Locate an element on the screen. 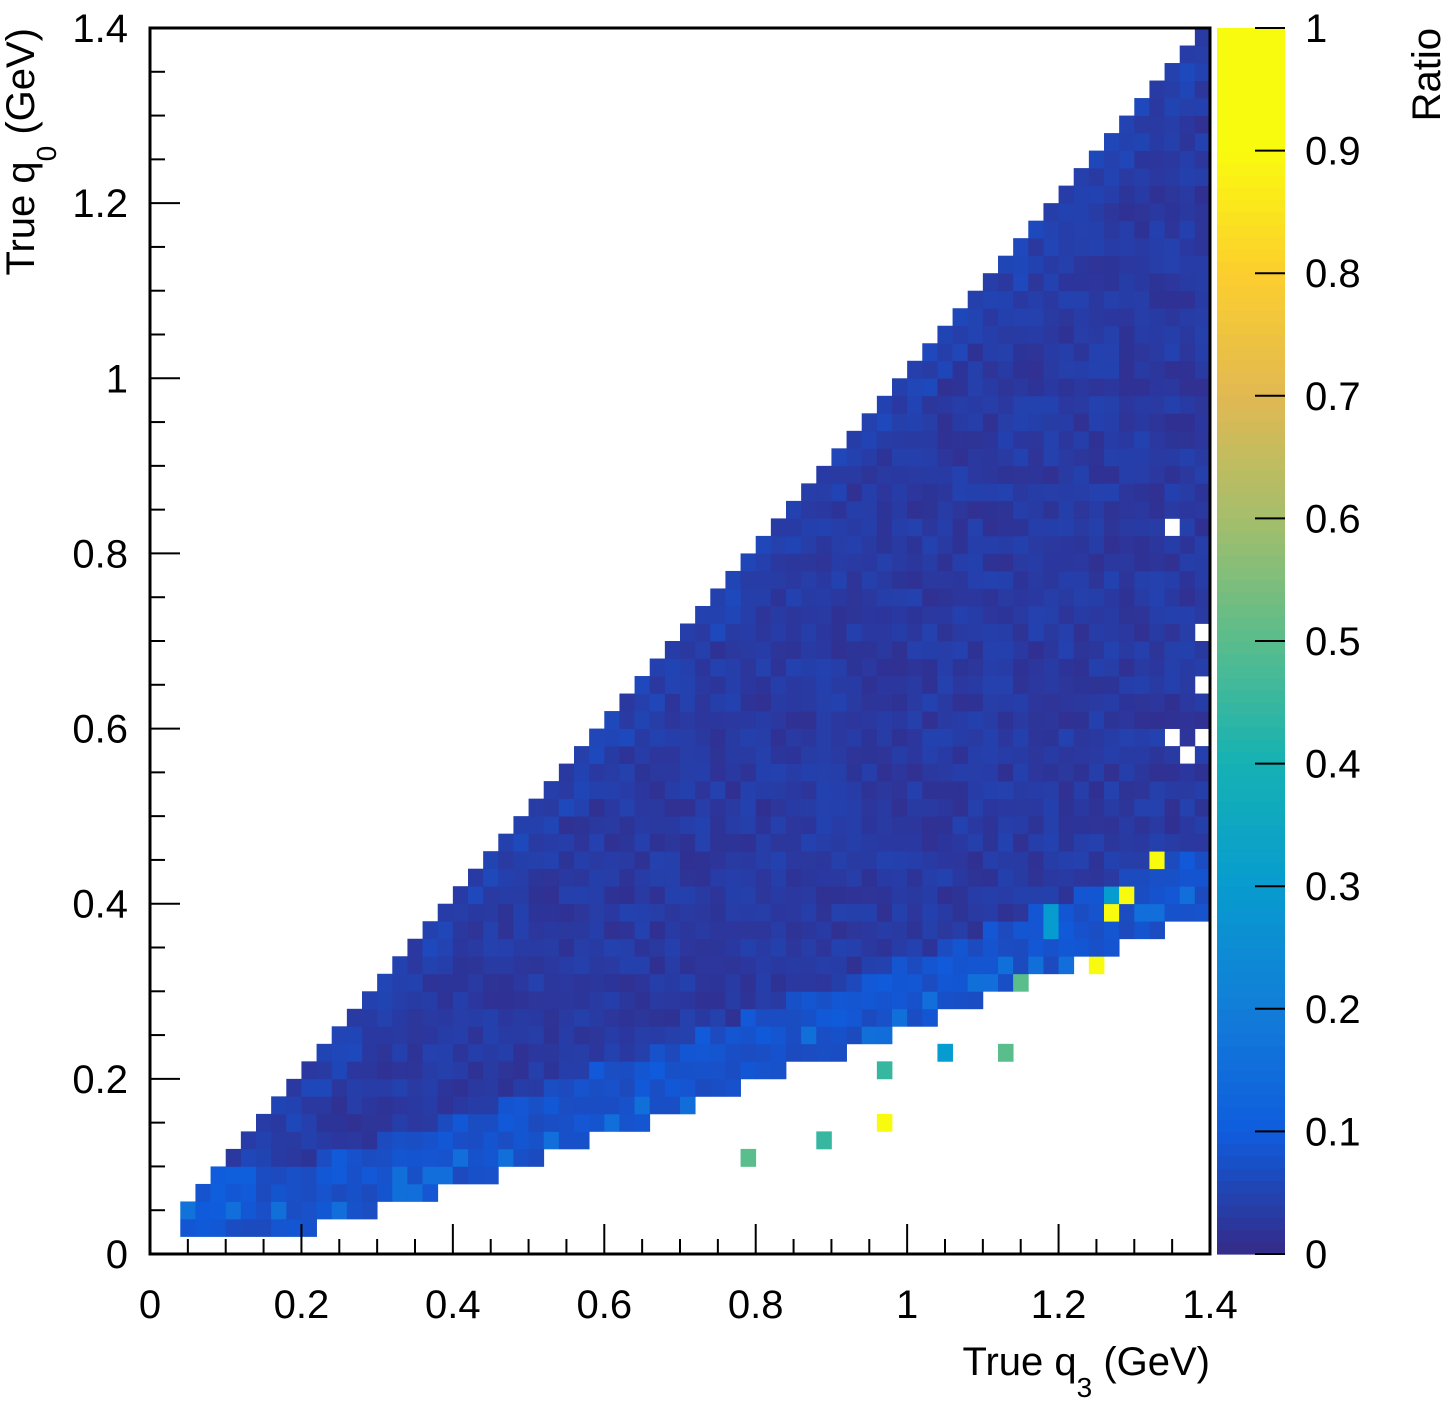 Image resolution: width=1450 pixels, height=1401 pixels. z-tick-label: 0.8 is located at coordinates (1333, 274).